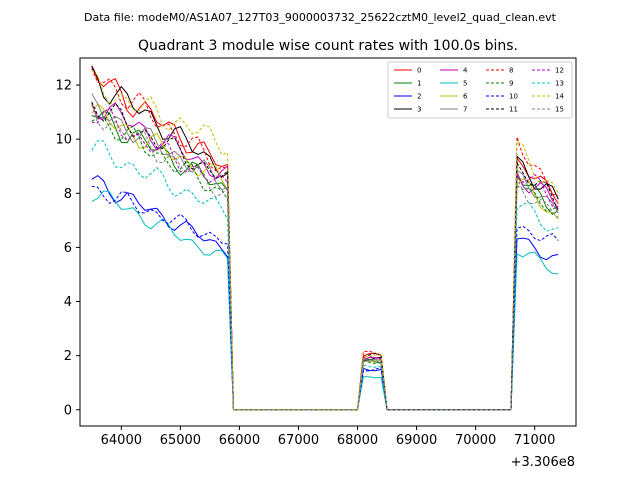  I want to click on x-offset-label: +3.306e8, so click(543, 462).